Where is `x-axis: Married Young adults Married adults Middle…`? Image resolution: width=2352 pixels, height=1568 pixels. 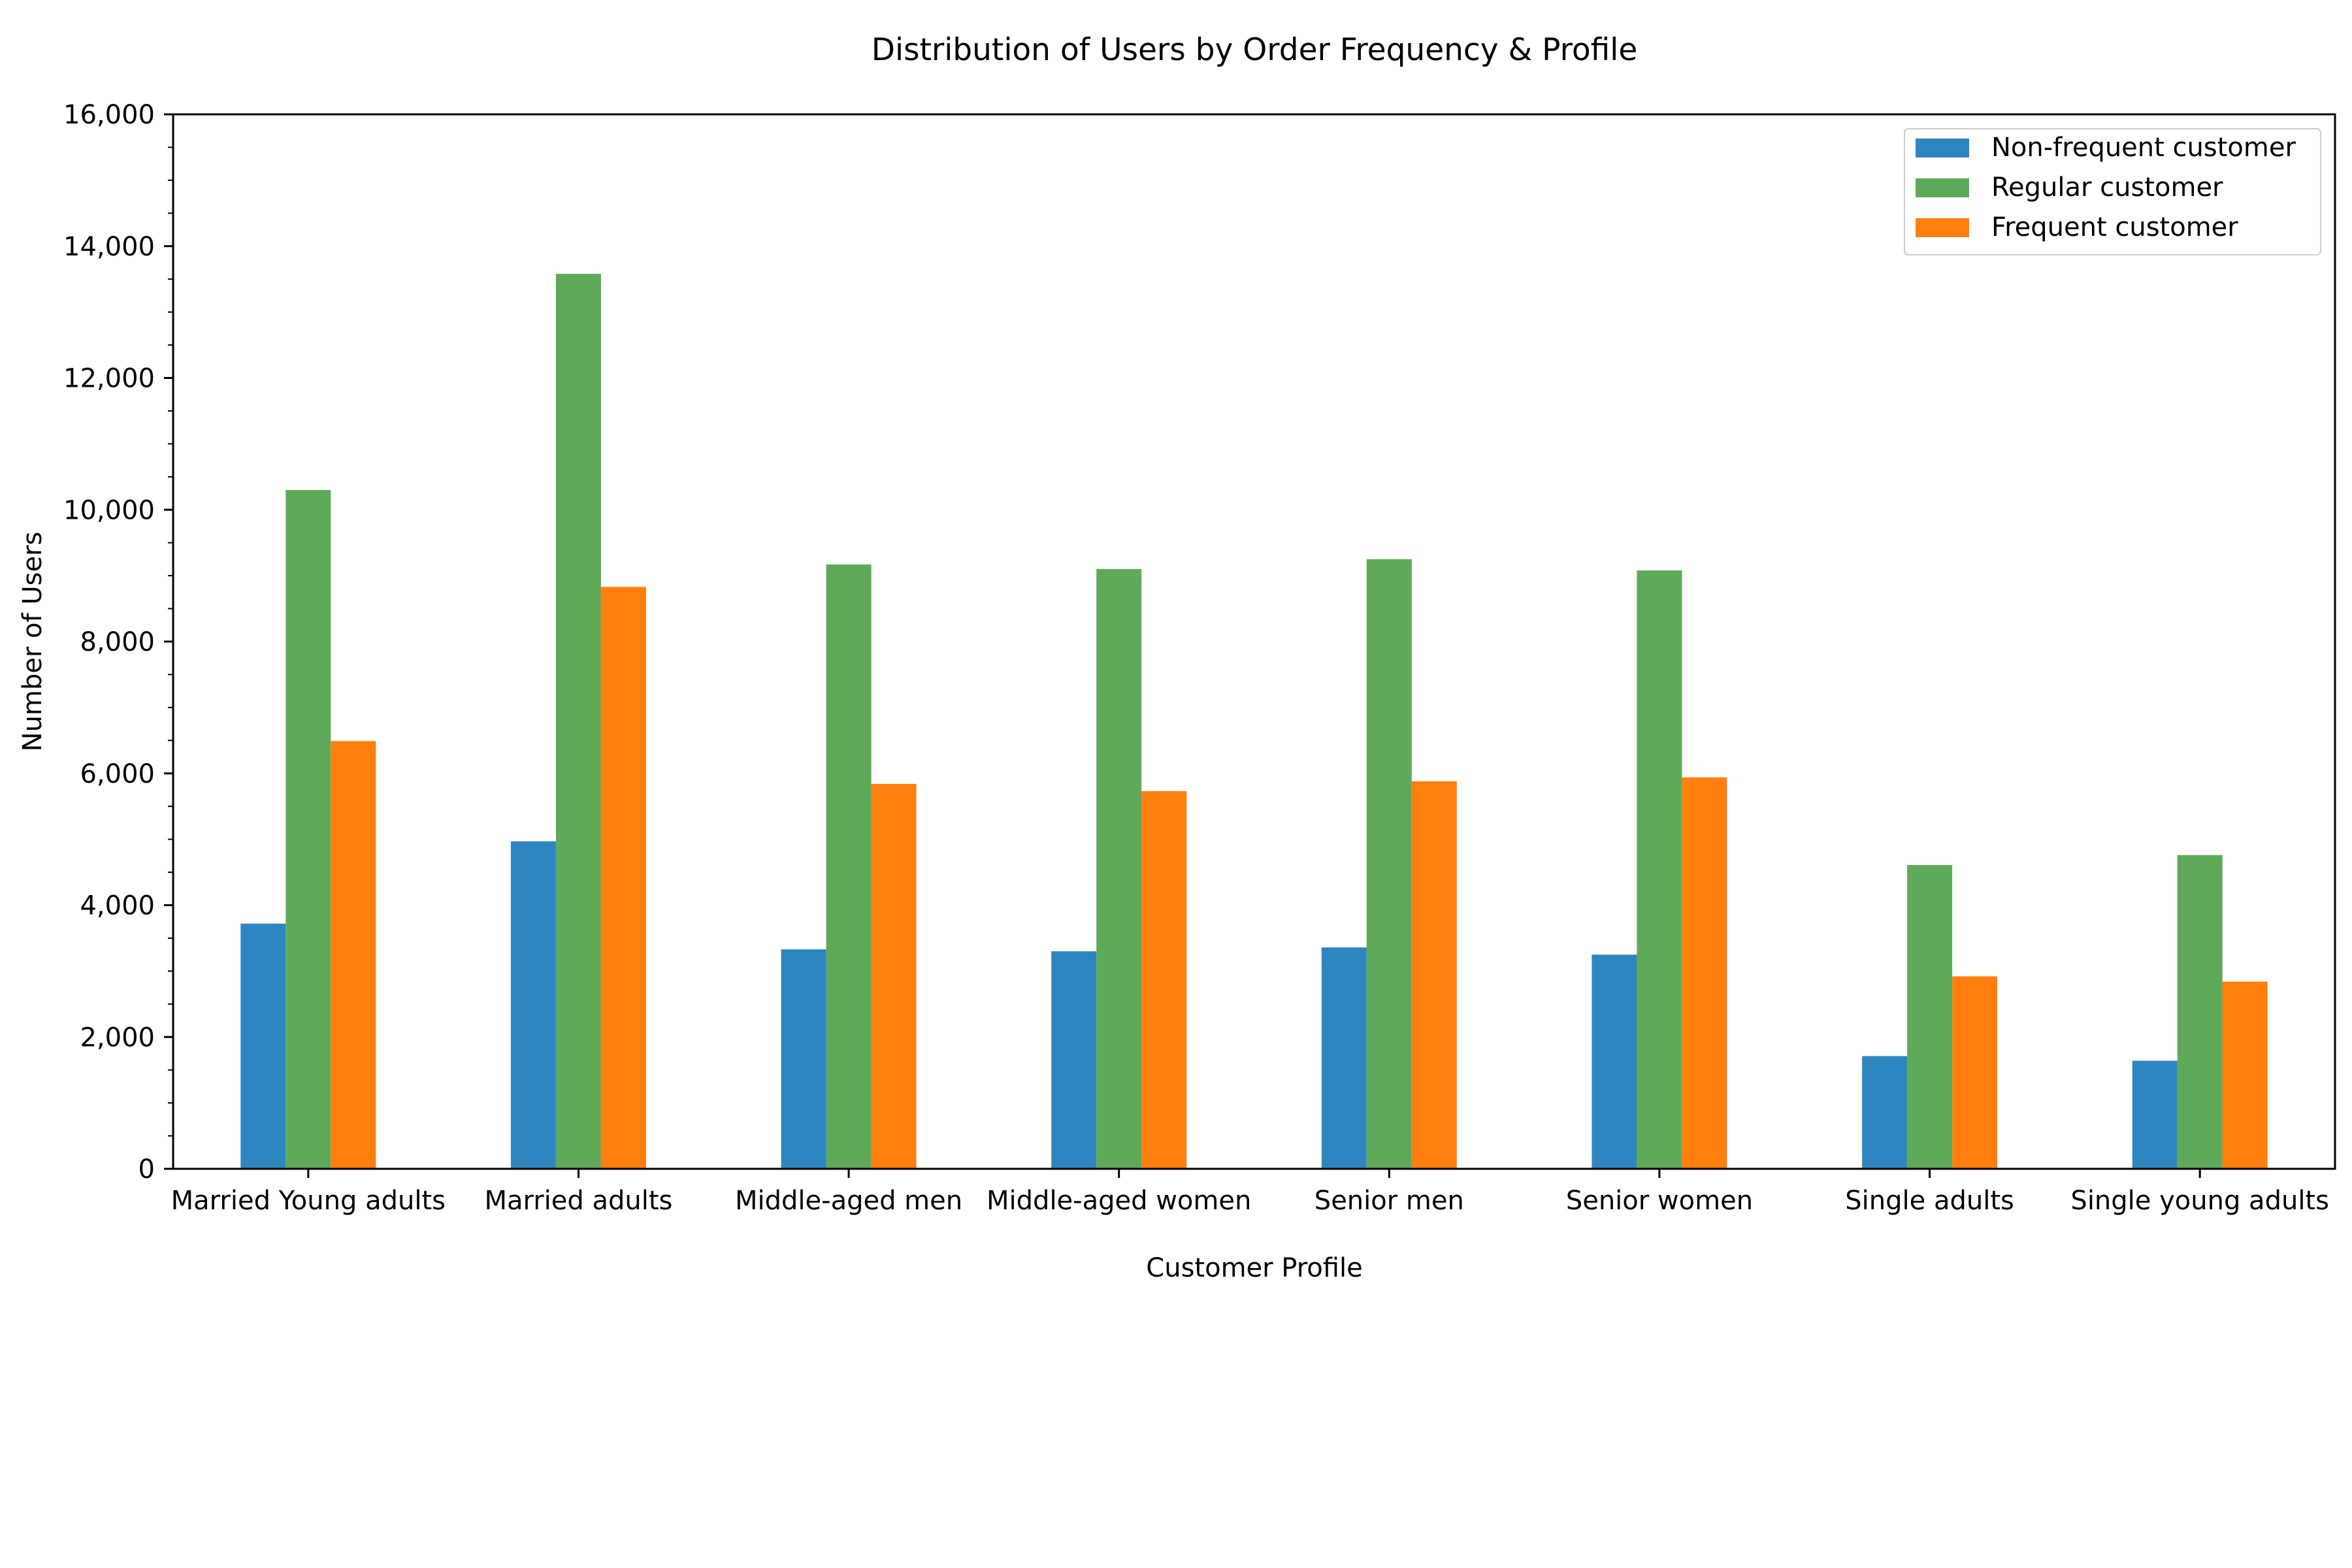
x-axis: Married Young adults Married adults Middle… is located at coordinates (1250, 1192).